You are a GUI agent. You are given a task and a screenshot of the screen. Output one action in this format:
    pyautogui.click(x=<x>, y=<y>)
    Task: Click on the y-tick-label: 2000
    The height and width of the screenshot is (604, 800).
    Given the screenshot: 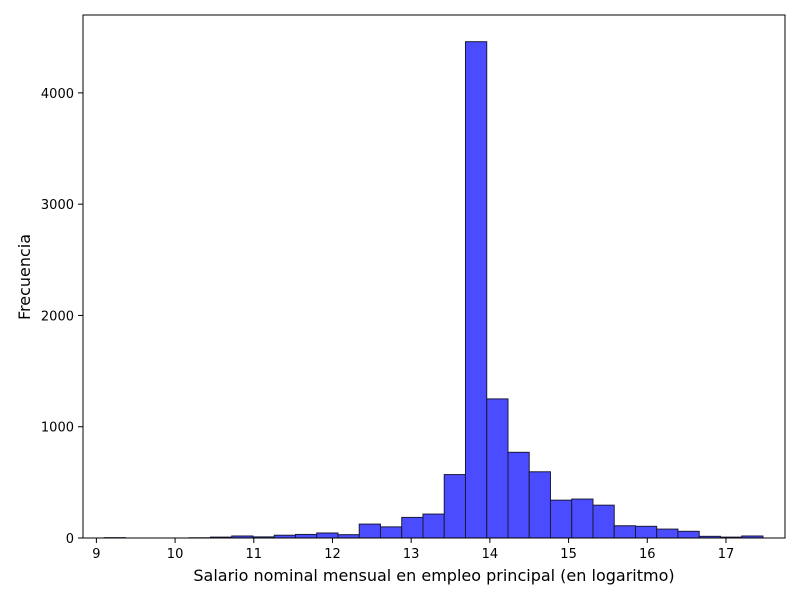 What is the action you would take?
    pyautogui.click(x=57, y=316)
    